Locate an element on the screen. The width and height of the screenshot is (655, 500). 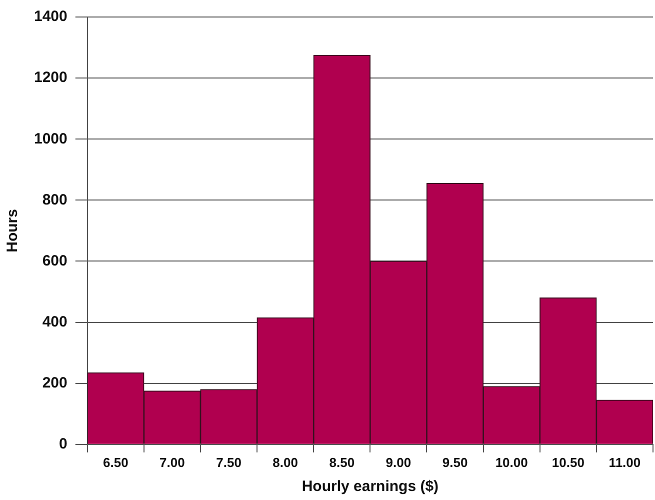
y-axis-title: Hours is located at coordinates (13, 230).